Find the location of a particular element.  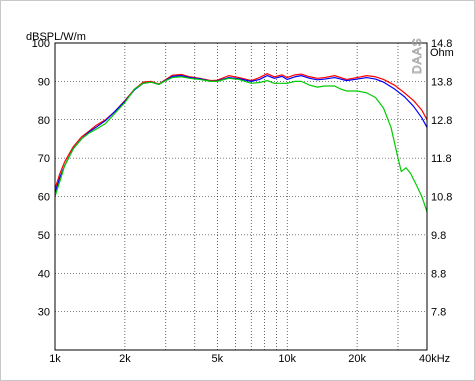

y-tick-label: 40 is located at coordinates (44, 274).